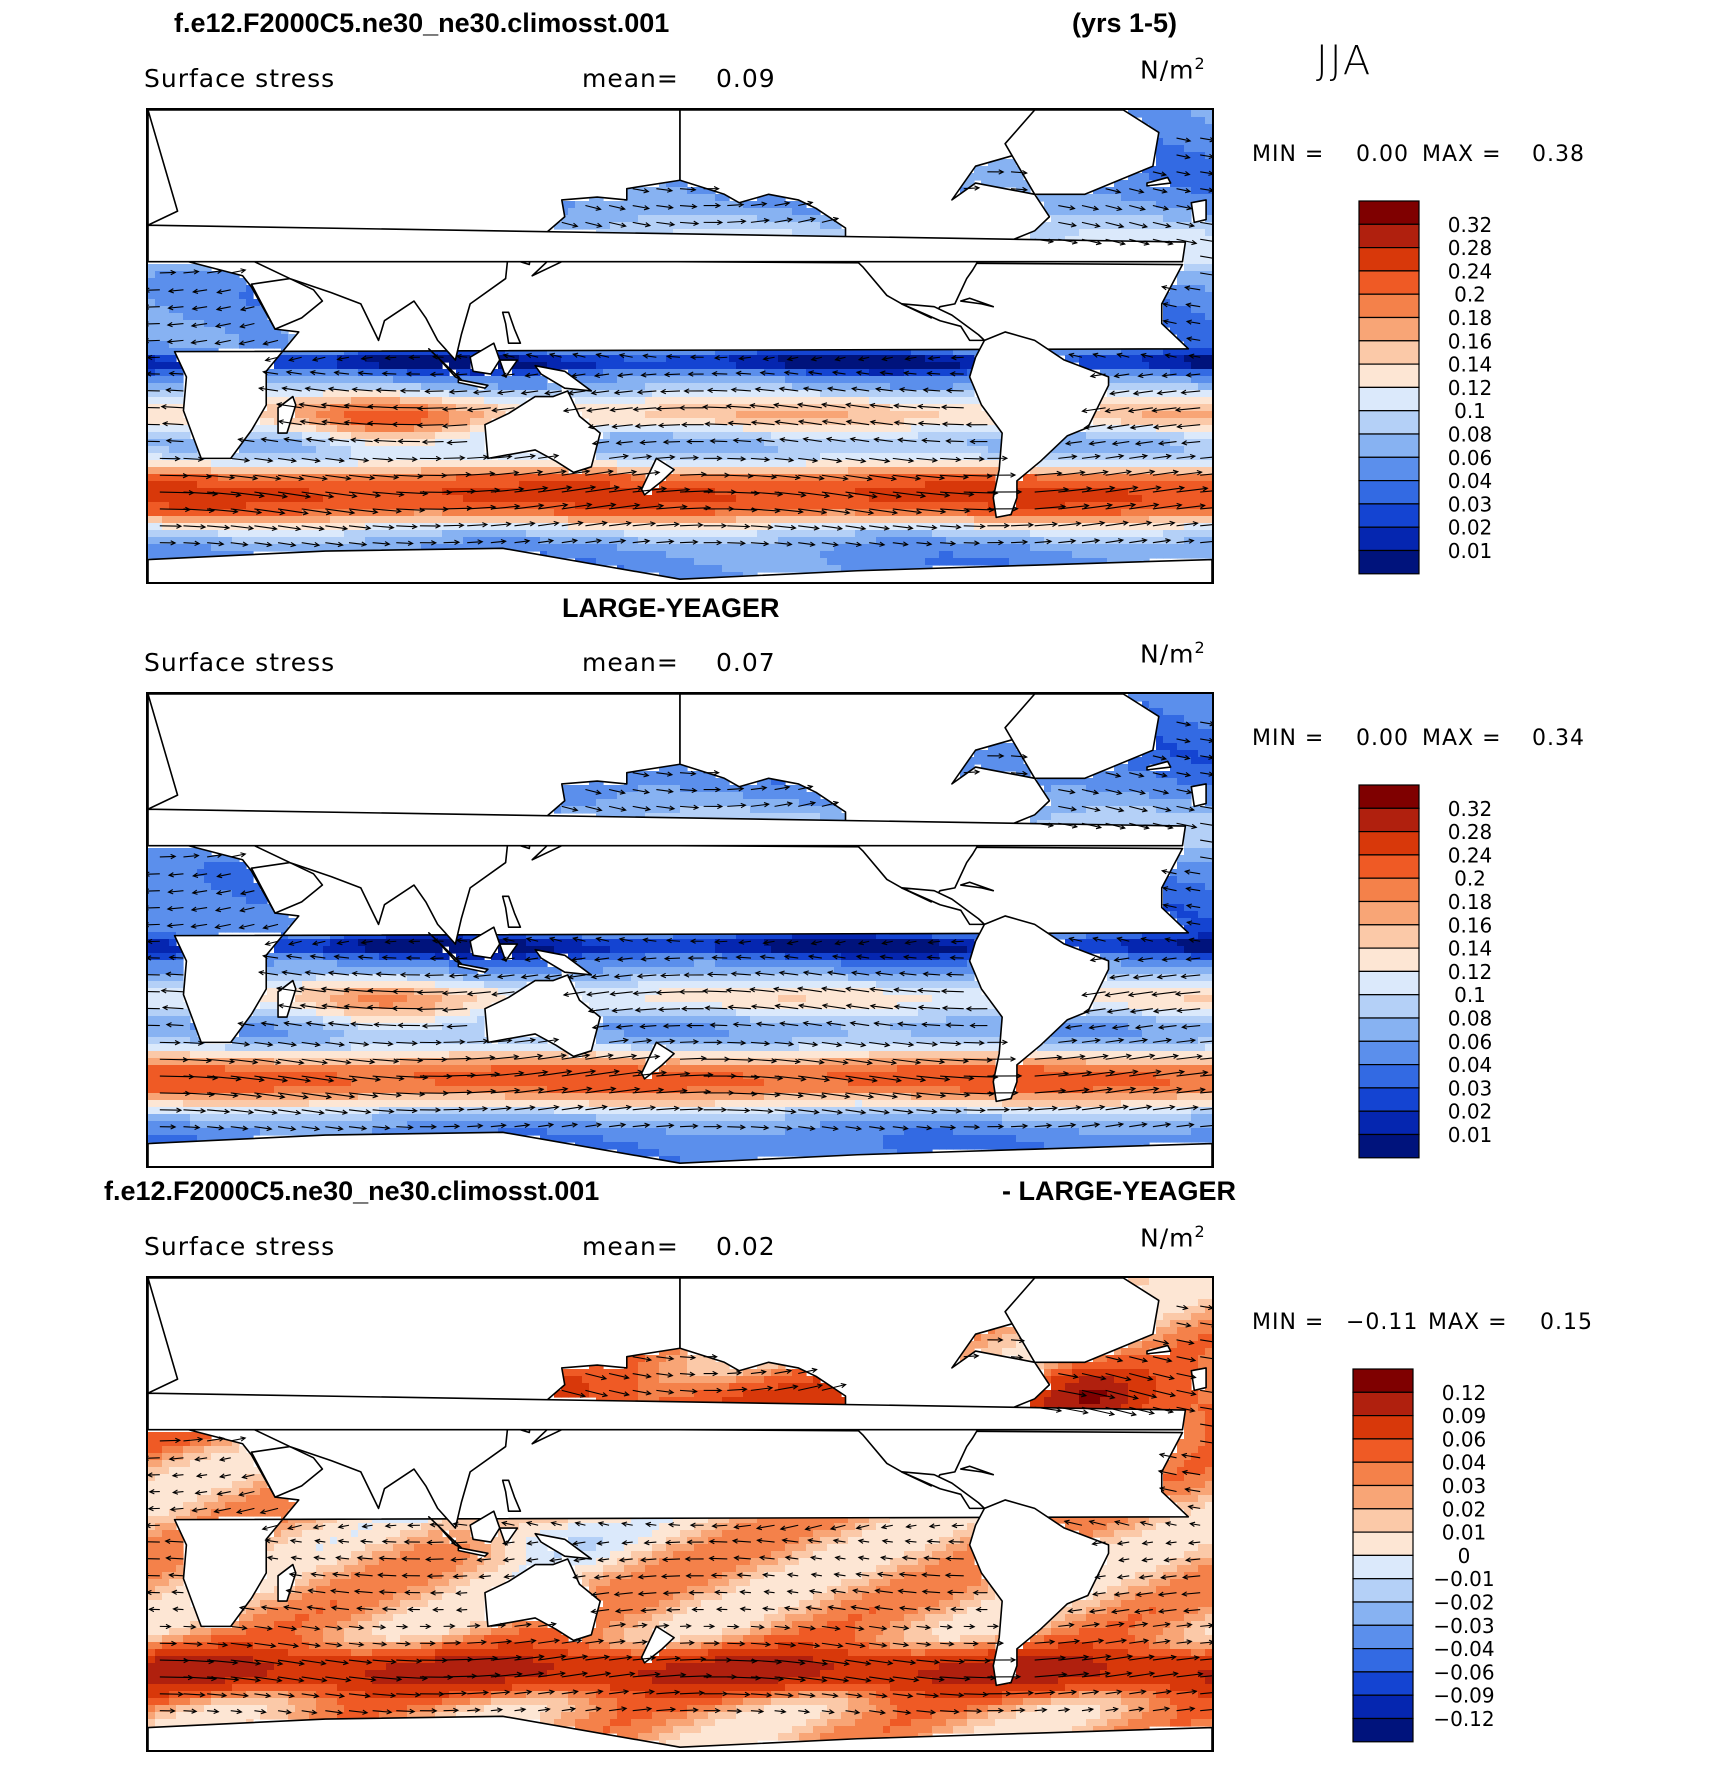  What do you see at coordinates (1124, 23) in the screenshot?
I see `panel1-title-right: (yrs 1-5)` at bounding box center [1124, 23].